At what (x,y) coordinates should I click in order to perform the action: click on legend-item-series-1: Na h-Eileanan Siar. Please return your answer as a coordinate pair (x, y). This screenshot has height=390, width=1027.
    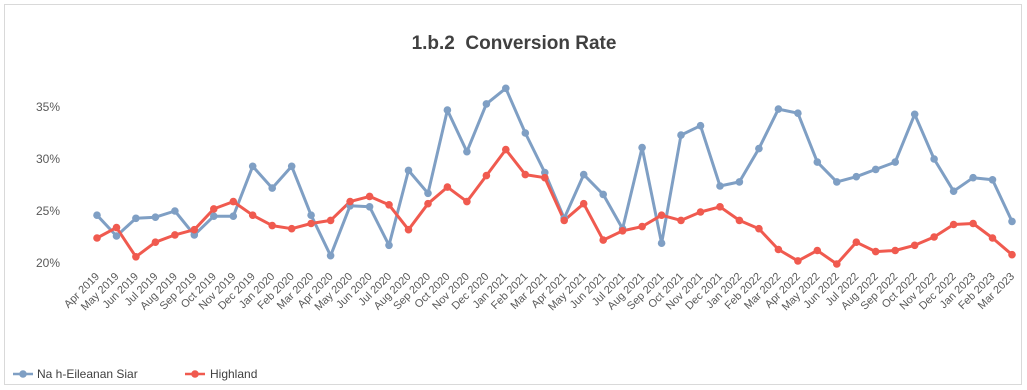
    Looking at the image, I should click on (75, 374).